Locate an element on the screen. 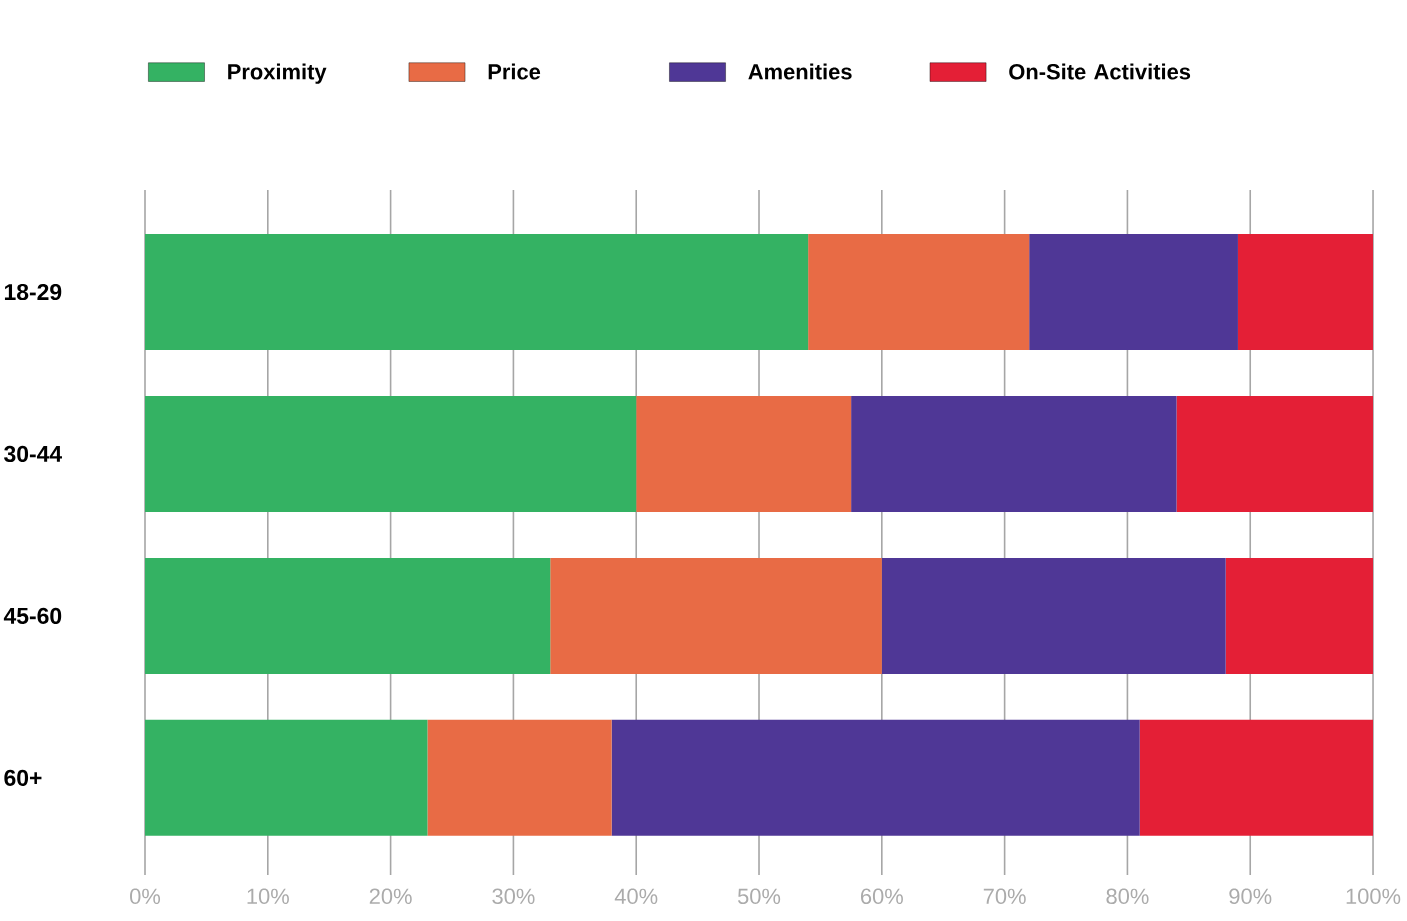 This screenshot has width=1407, height=921. legend-label: Price is located at coordinates (514, 71).